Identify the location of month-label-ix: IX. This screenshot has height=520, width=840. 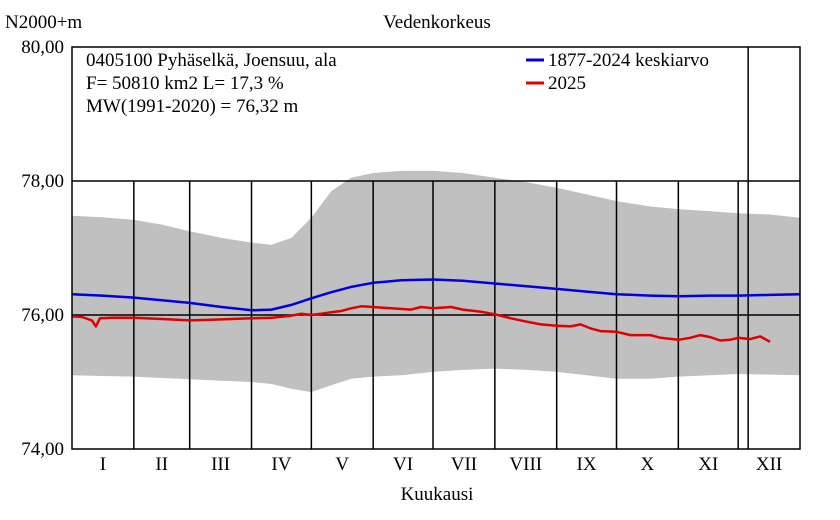
(587, 464).